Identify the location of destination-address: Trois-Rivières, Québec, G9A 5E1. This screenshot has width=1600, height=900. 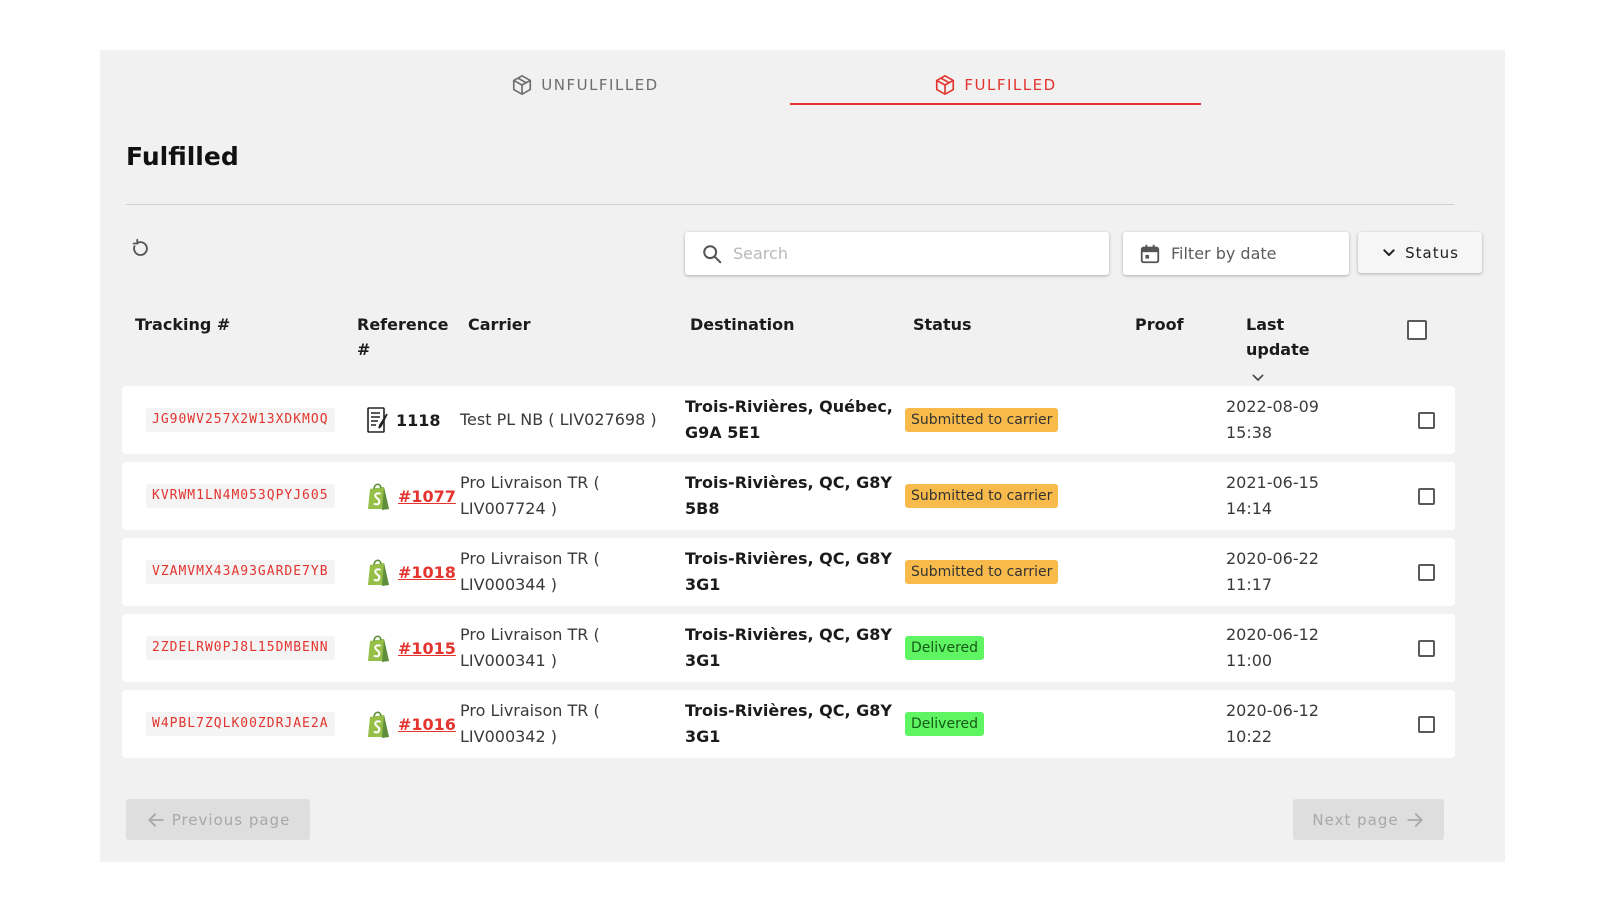
(789, 419).